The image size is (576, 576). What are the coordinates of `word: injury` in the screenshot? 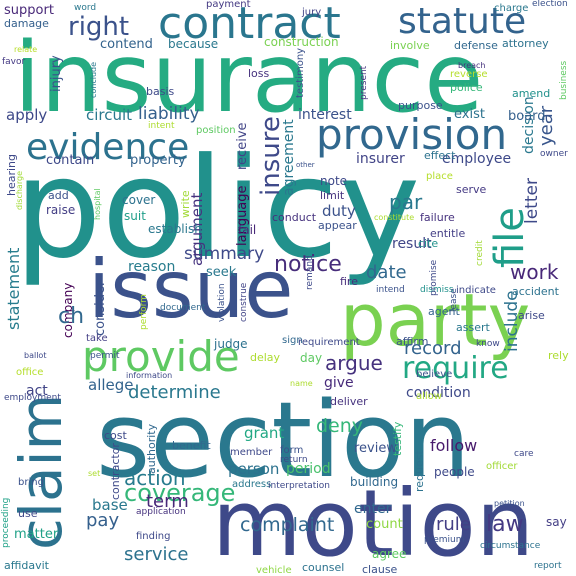 It's located at (56, 73).